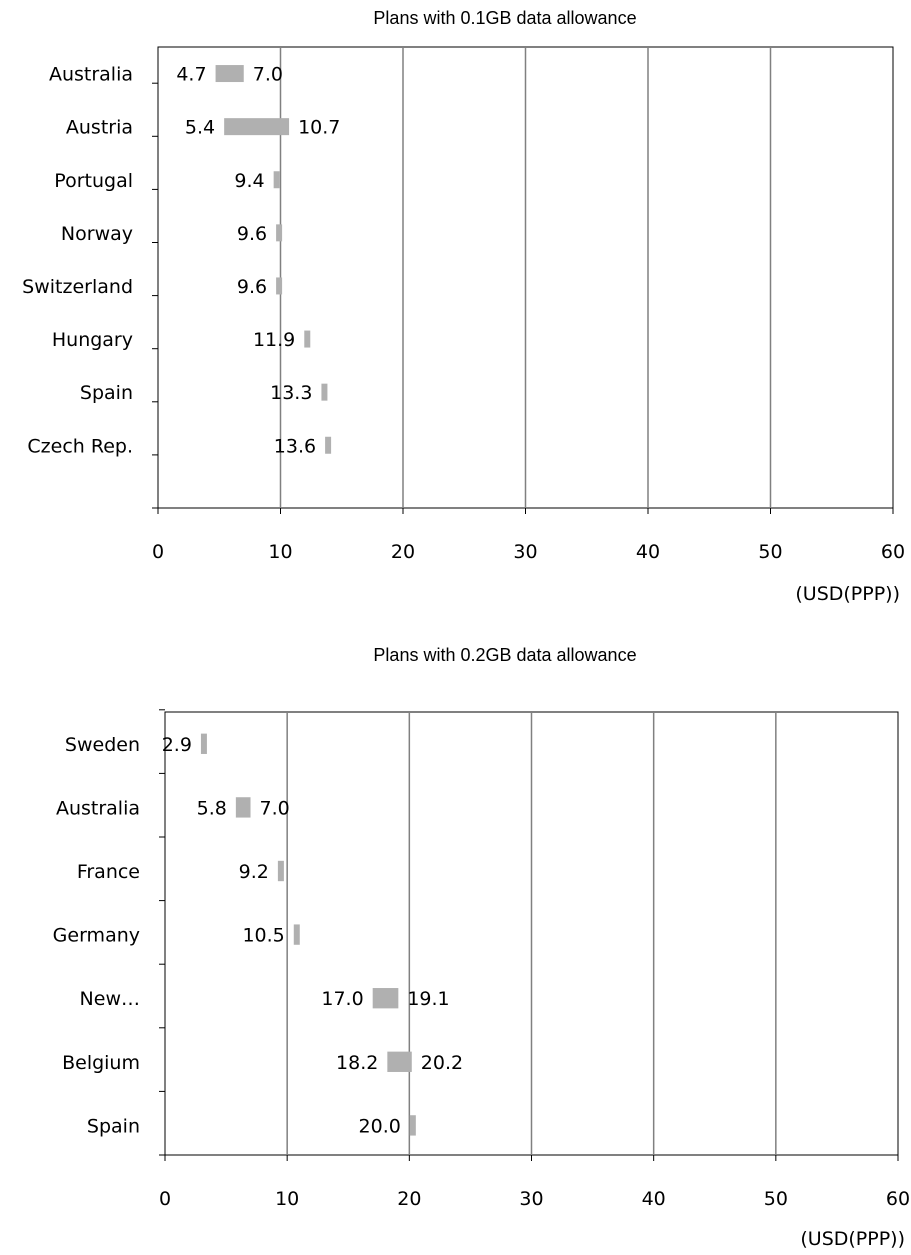 Image resolution: width=911 pixels, height=1255 pixels. What do you see at coordinates (291, 393) in the screenshot?
I see `data-label-low: 13.3` at bounding box center [291, 393].